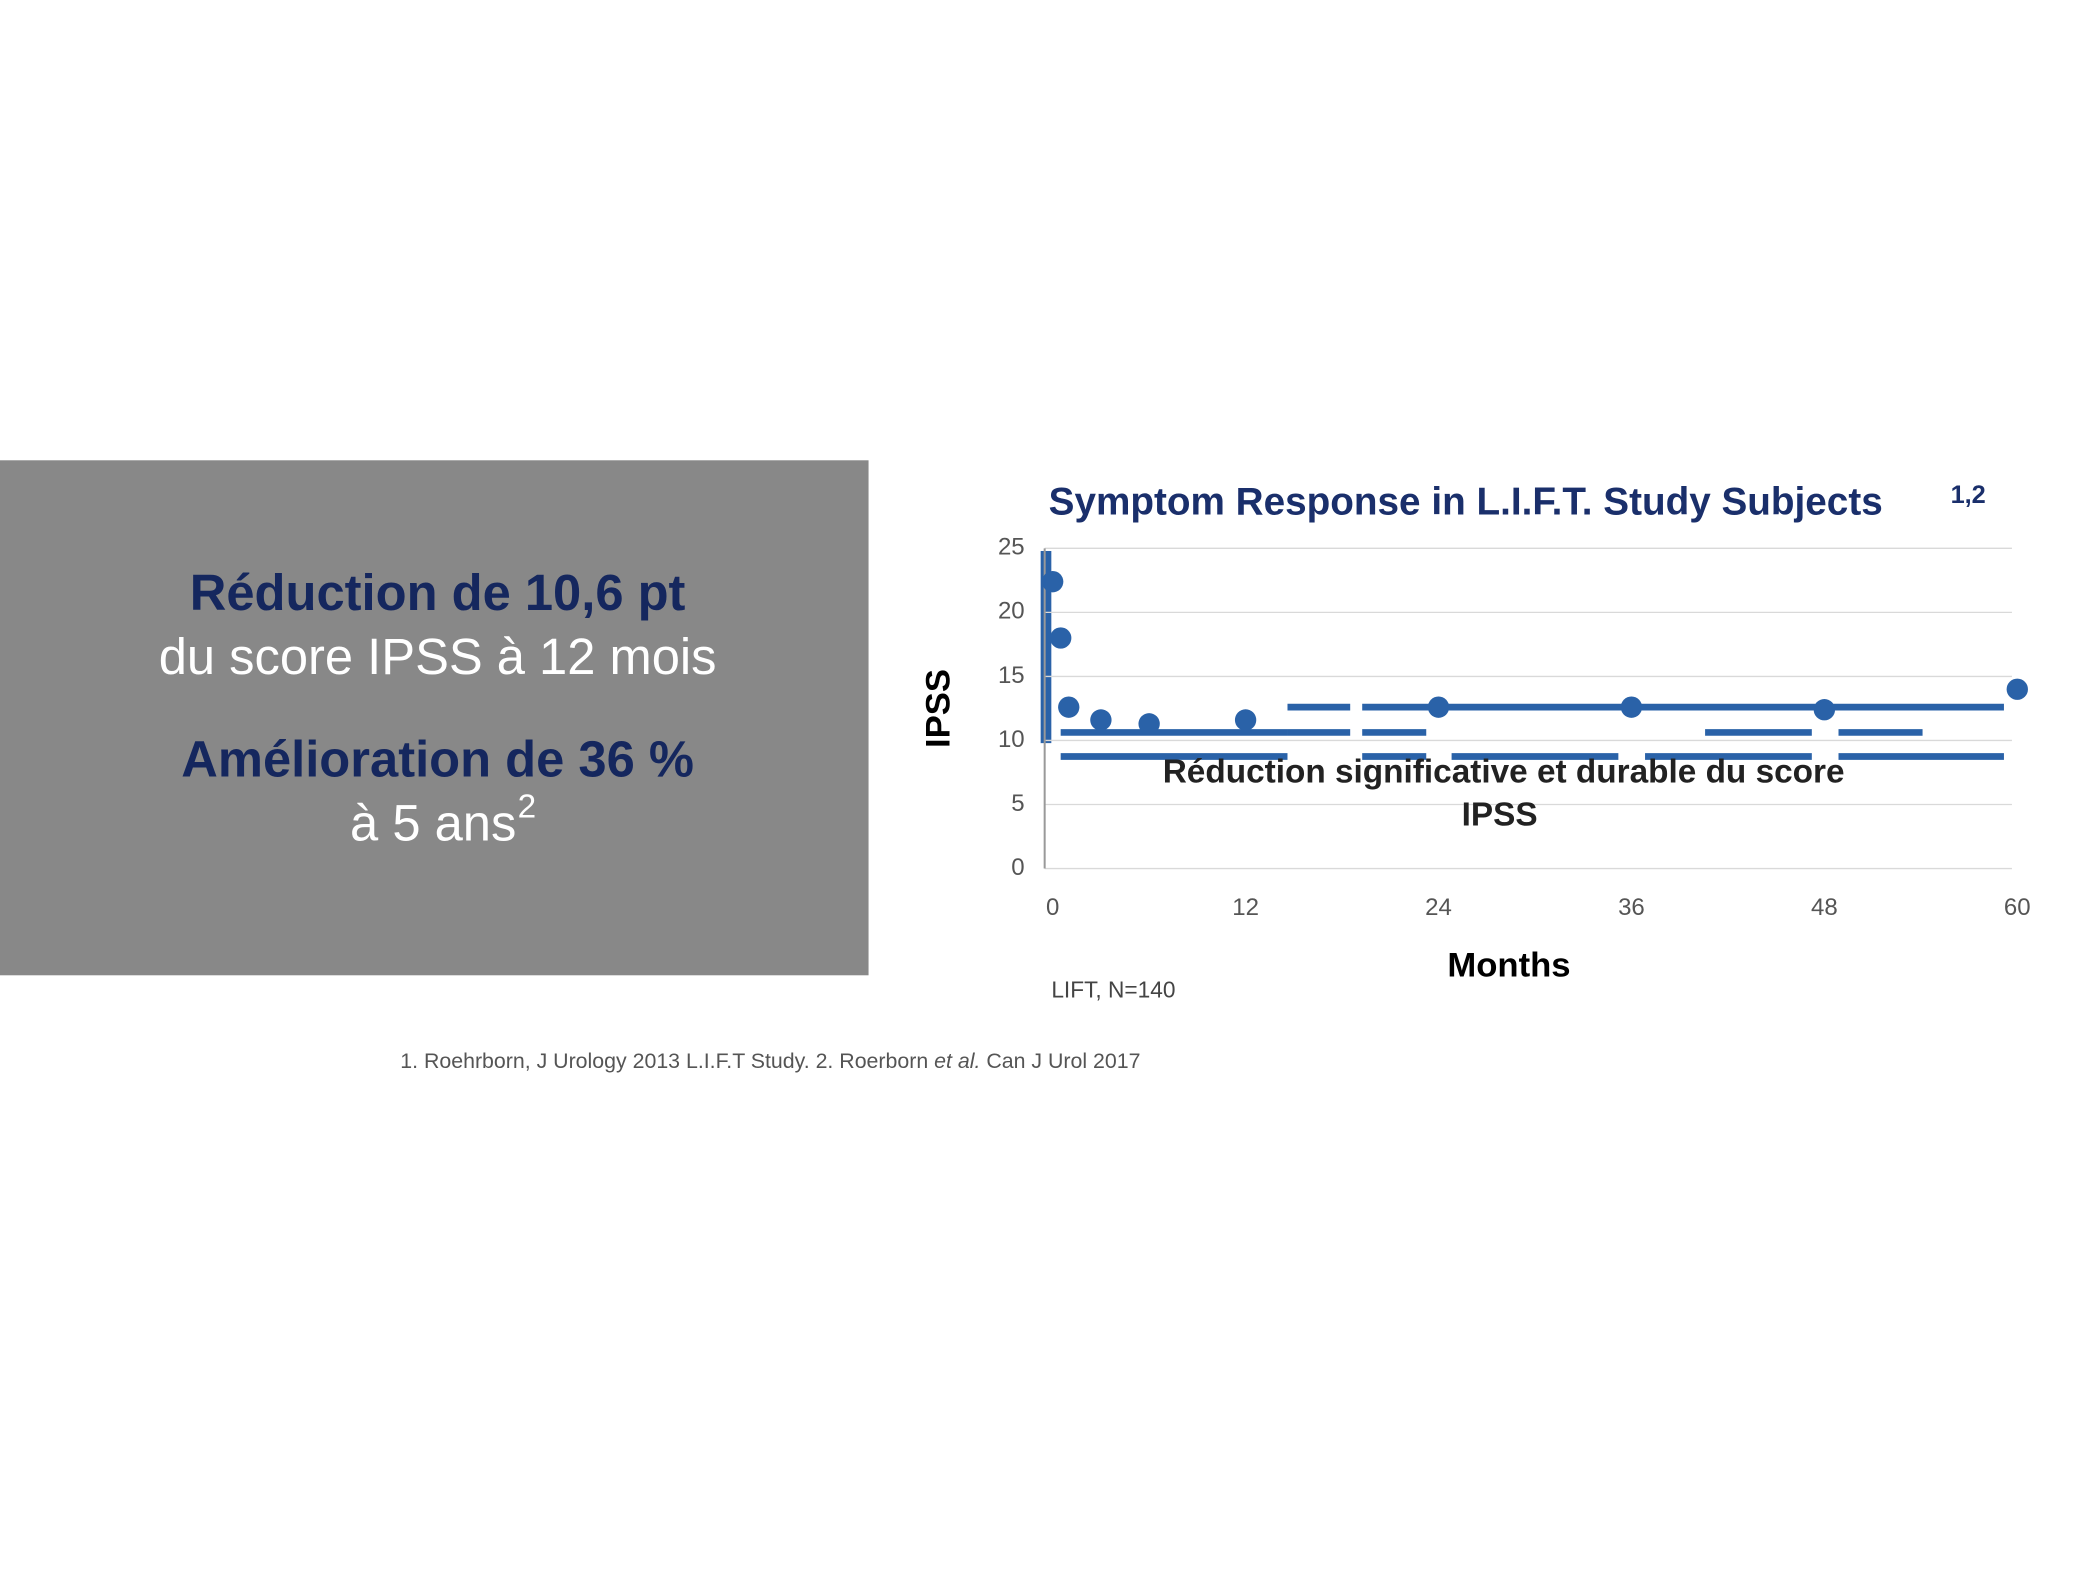  What do you see at coordinates (1011, 547) in the screenshot?
I see `y-tick-label: 25` at bounding box center [1011, 547].